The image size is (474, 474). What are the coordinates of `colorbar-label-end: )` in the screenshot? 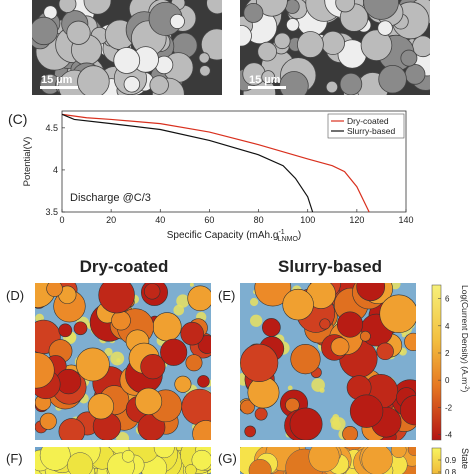 It's located at (465, 391).